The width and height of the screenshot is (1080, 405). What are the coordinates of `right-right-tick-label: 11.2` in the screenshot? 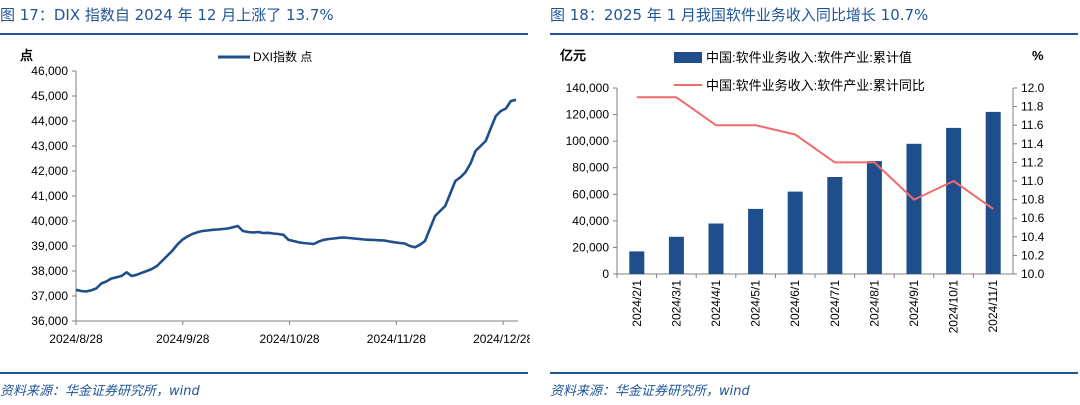 It's located at (1032, 162).